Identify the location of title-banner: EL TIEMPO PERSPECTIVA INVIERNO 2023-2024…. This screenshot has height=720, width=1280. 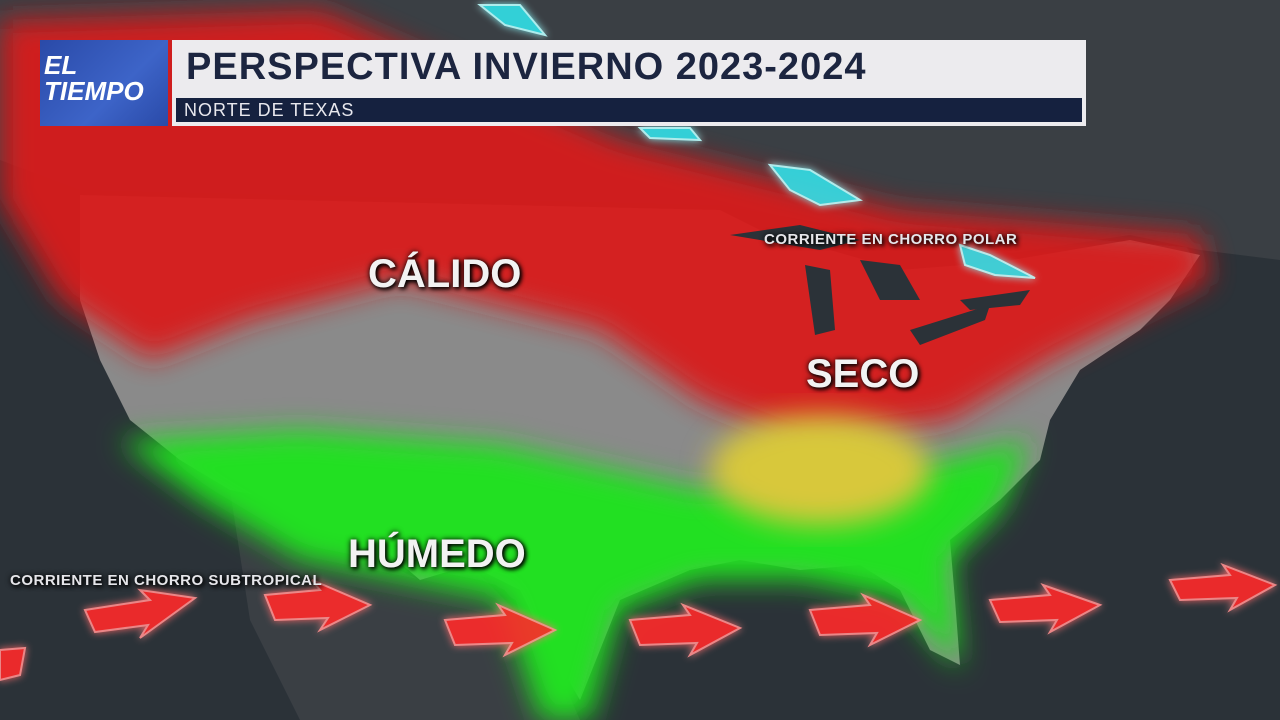
(563, 83).